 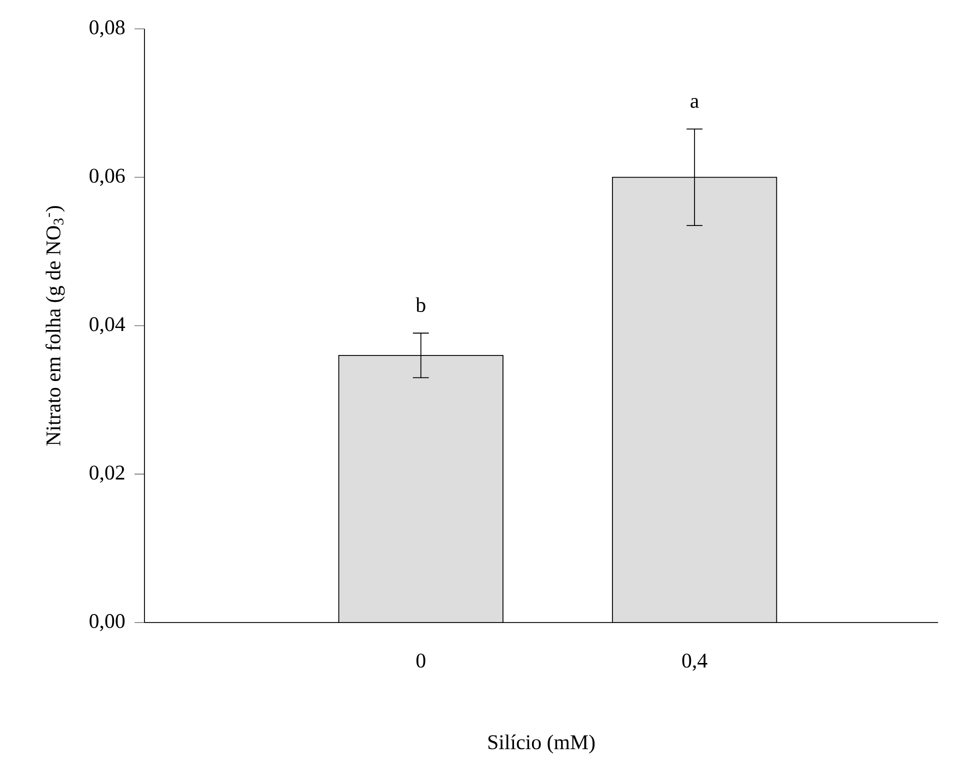 What do you see at coordinates (694, 103) in the screenshot?
I see `annotation: a` at bounding box center [694, 103].